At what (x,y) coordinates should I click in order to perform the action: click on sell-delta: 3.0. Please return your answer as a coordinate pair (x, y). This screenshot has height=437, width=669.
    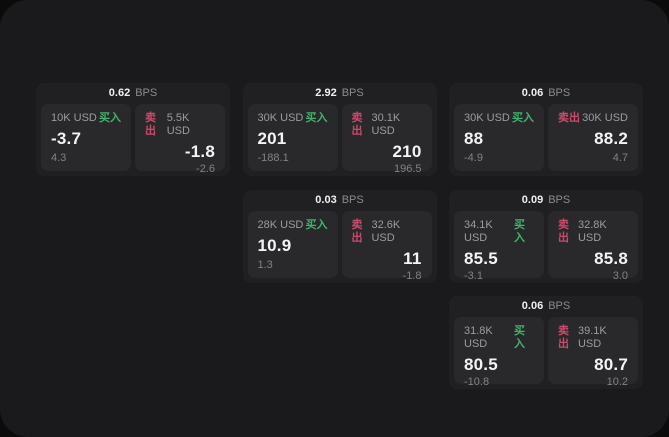
    Looking at the image, I should click on (620, 275).